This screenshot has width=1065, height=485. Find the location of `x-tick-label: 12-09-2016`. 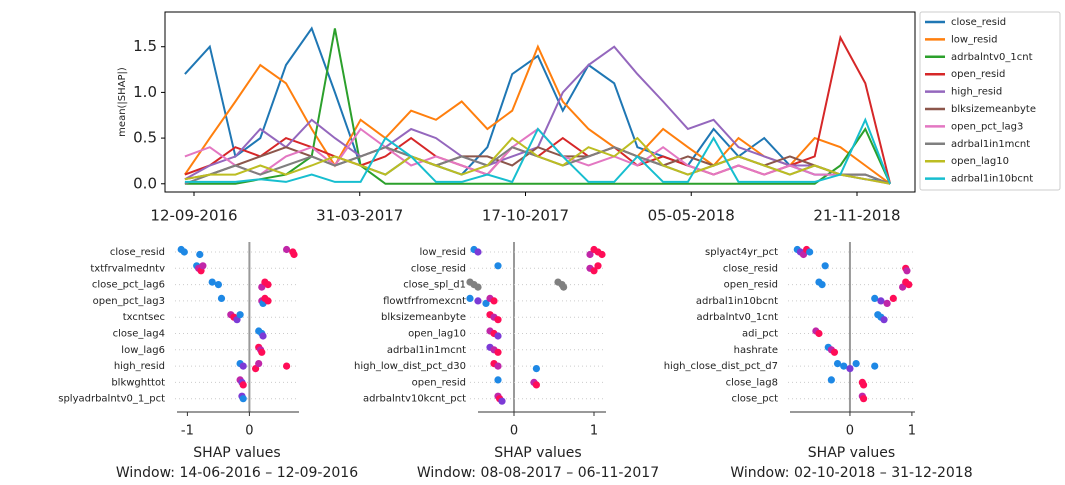

x-tick-label: 12-09-2016 is located at coordinates (193, 216).